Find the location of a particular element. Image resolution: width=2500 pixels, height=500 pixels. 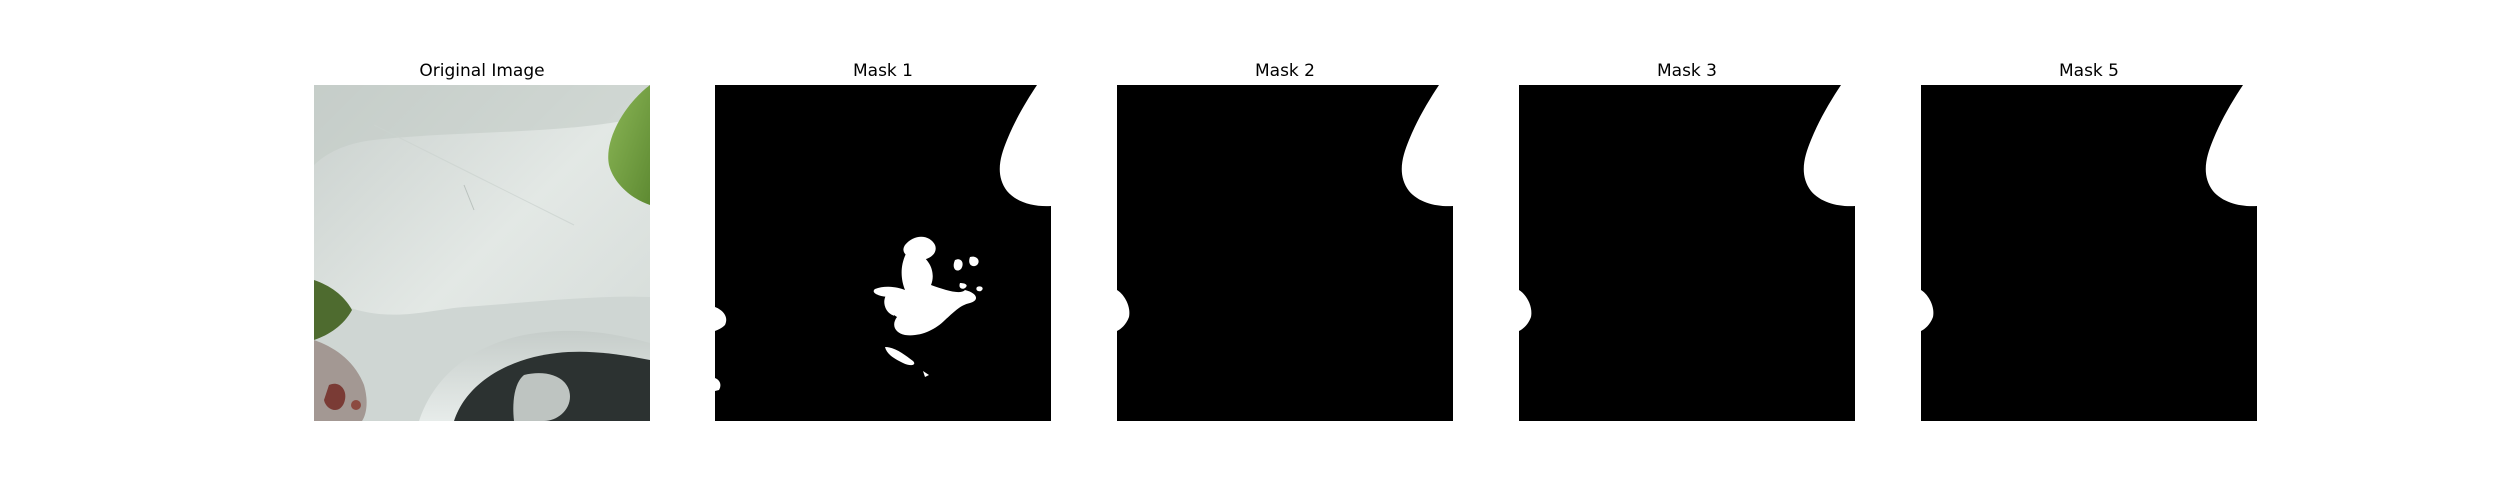

panel-mask-2: Mask 2 is located at coordinates (1285, 250).